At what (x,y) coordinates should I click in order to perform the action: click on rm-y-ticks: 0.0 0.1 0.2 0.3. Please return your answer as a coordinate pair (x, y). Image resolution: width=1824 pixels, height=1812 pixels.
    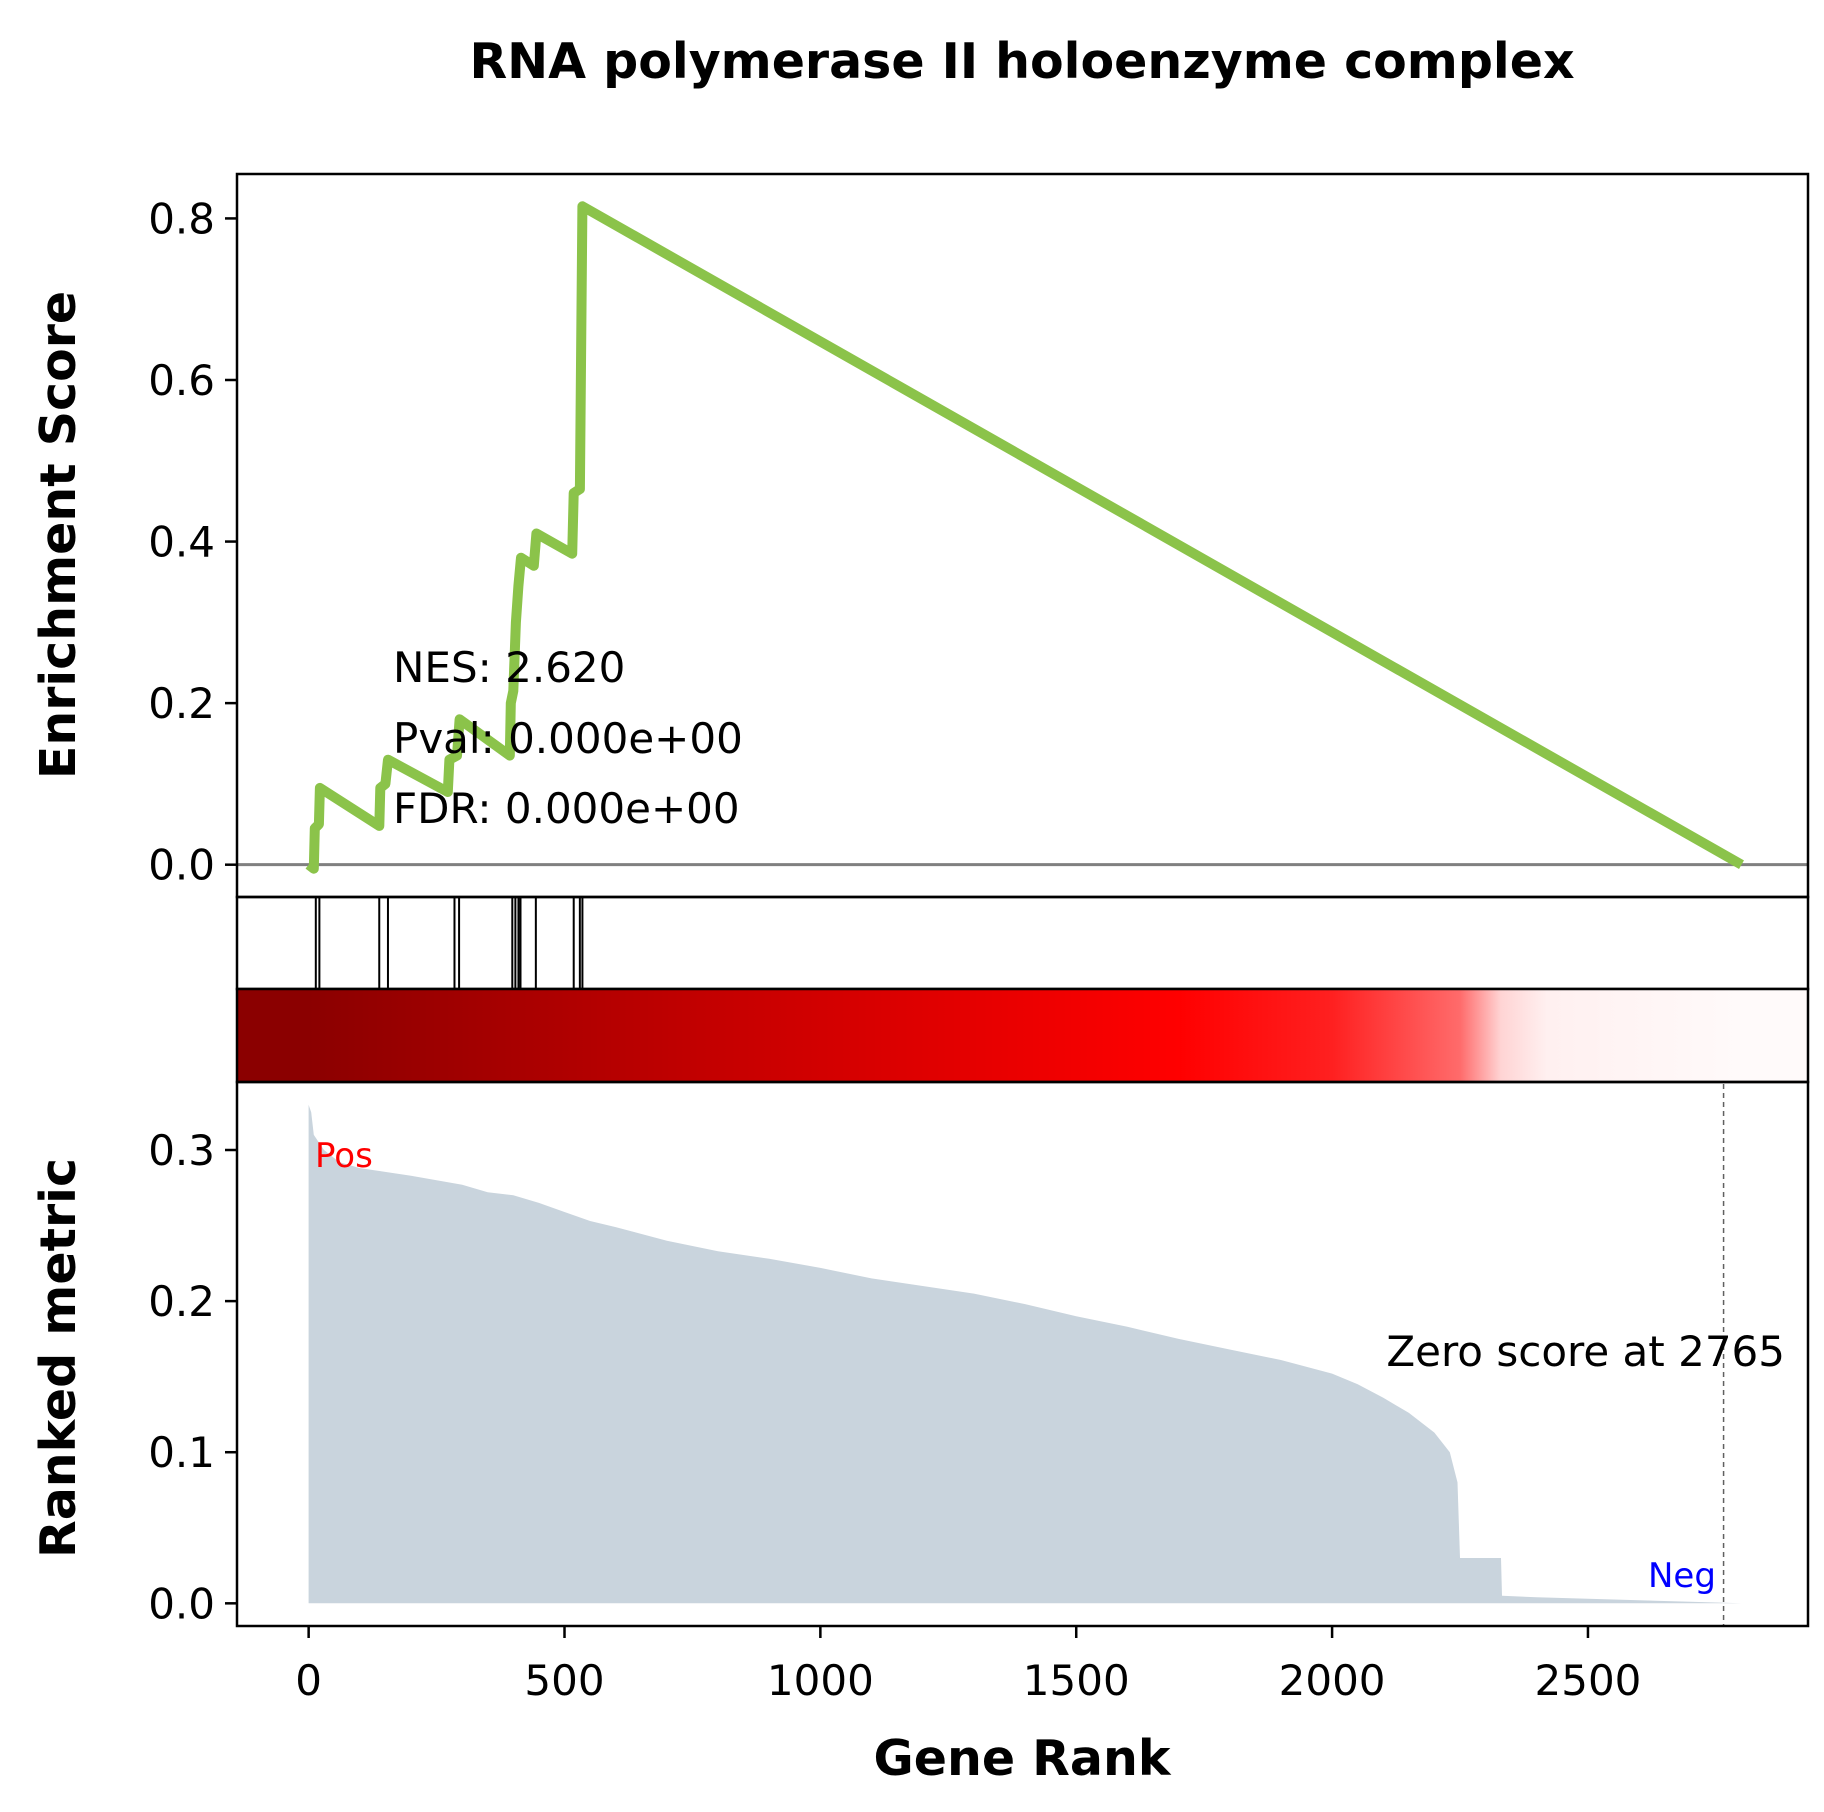
    Looking at the image, I should click on (192, 1377).